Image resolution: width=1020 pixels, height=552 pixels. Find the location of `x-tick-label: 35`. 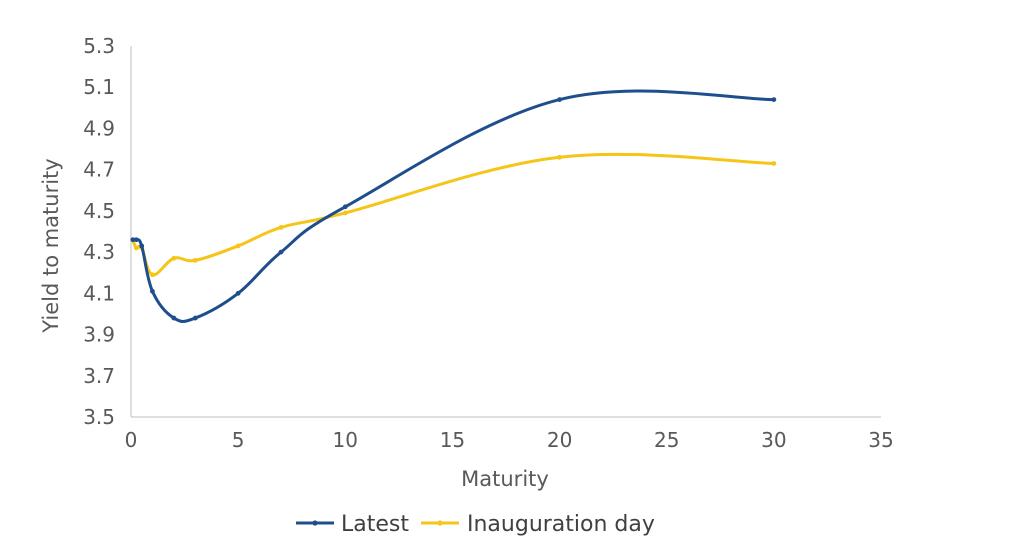

x-tick-label: 35 is located at coordinates (880, 440).